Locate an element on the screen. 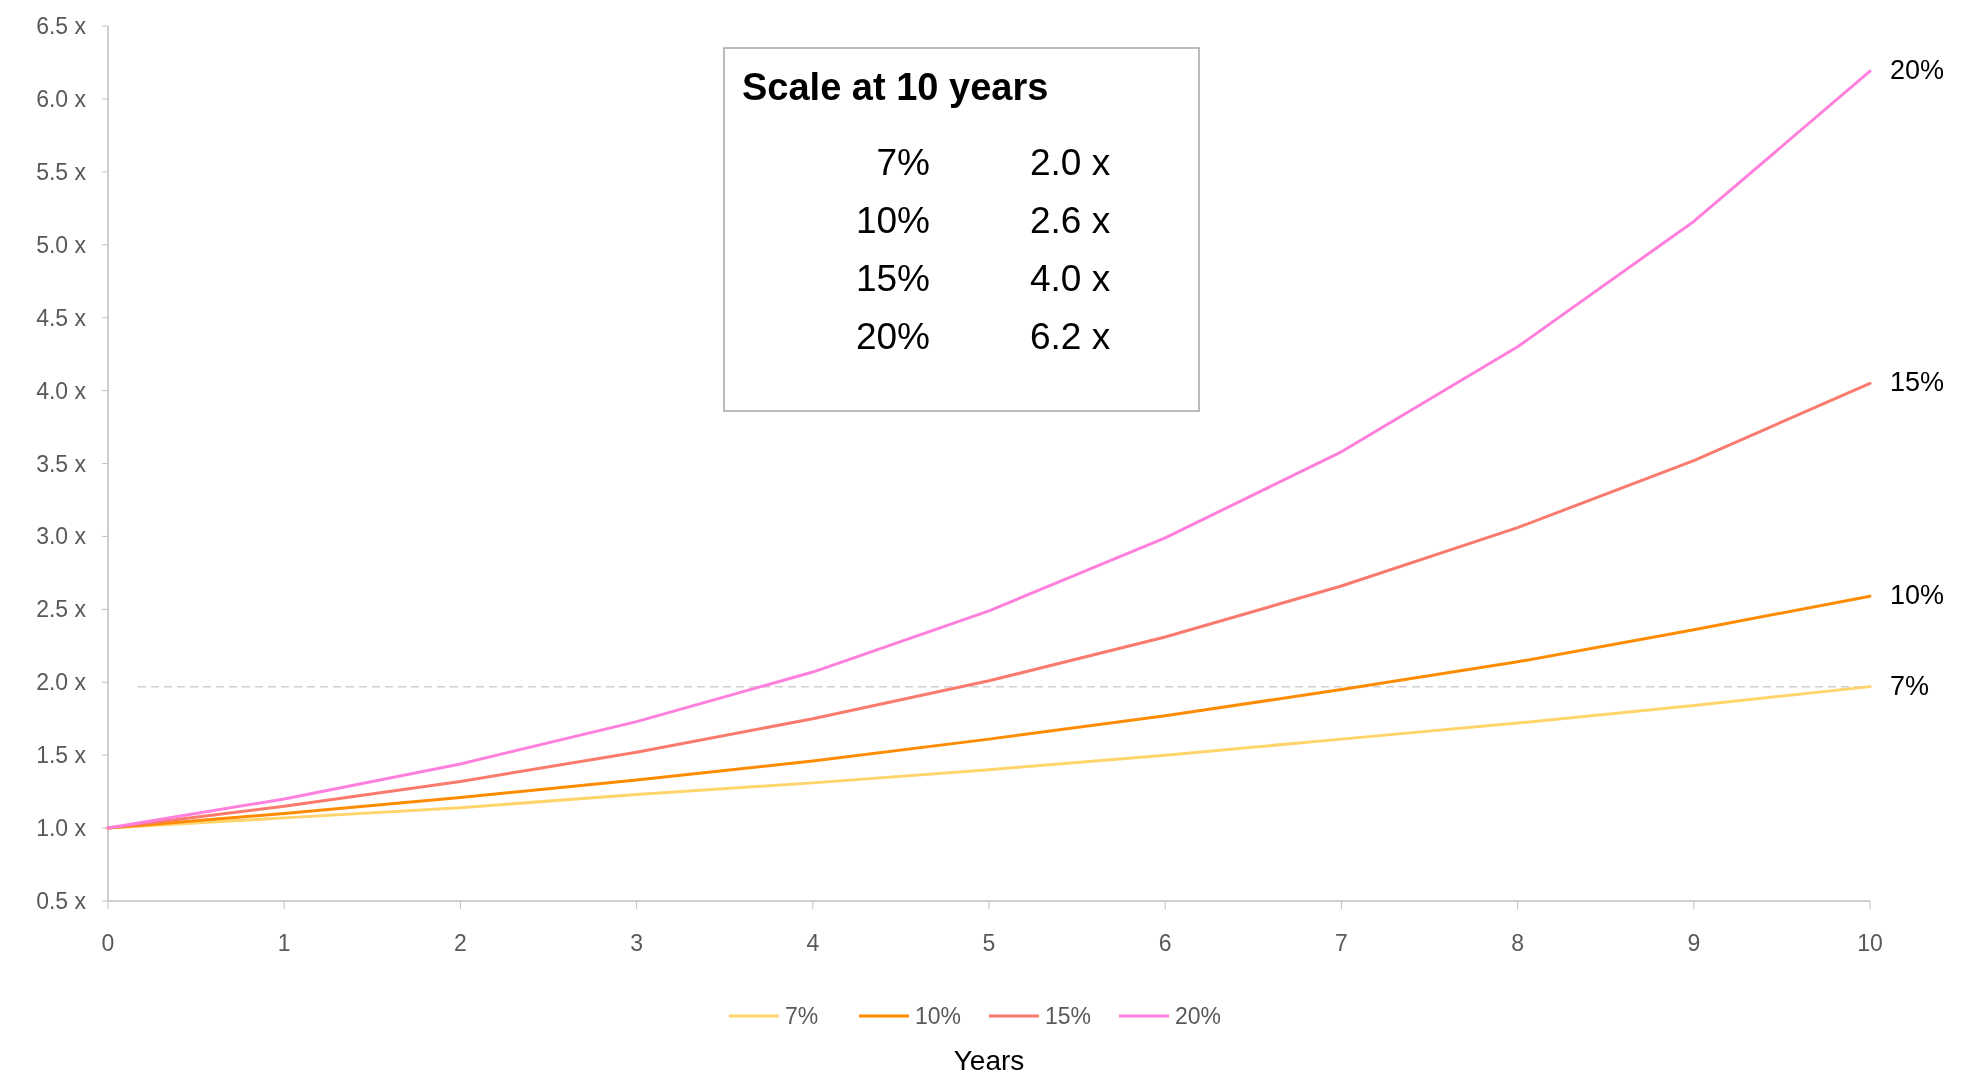  y-tick-label: 4.5 x is located at coordinates (61, 317).